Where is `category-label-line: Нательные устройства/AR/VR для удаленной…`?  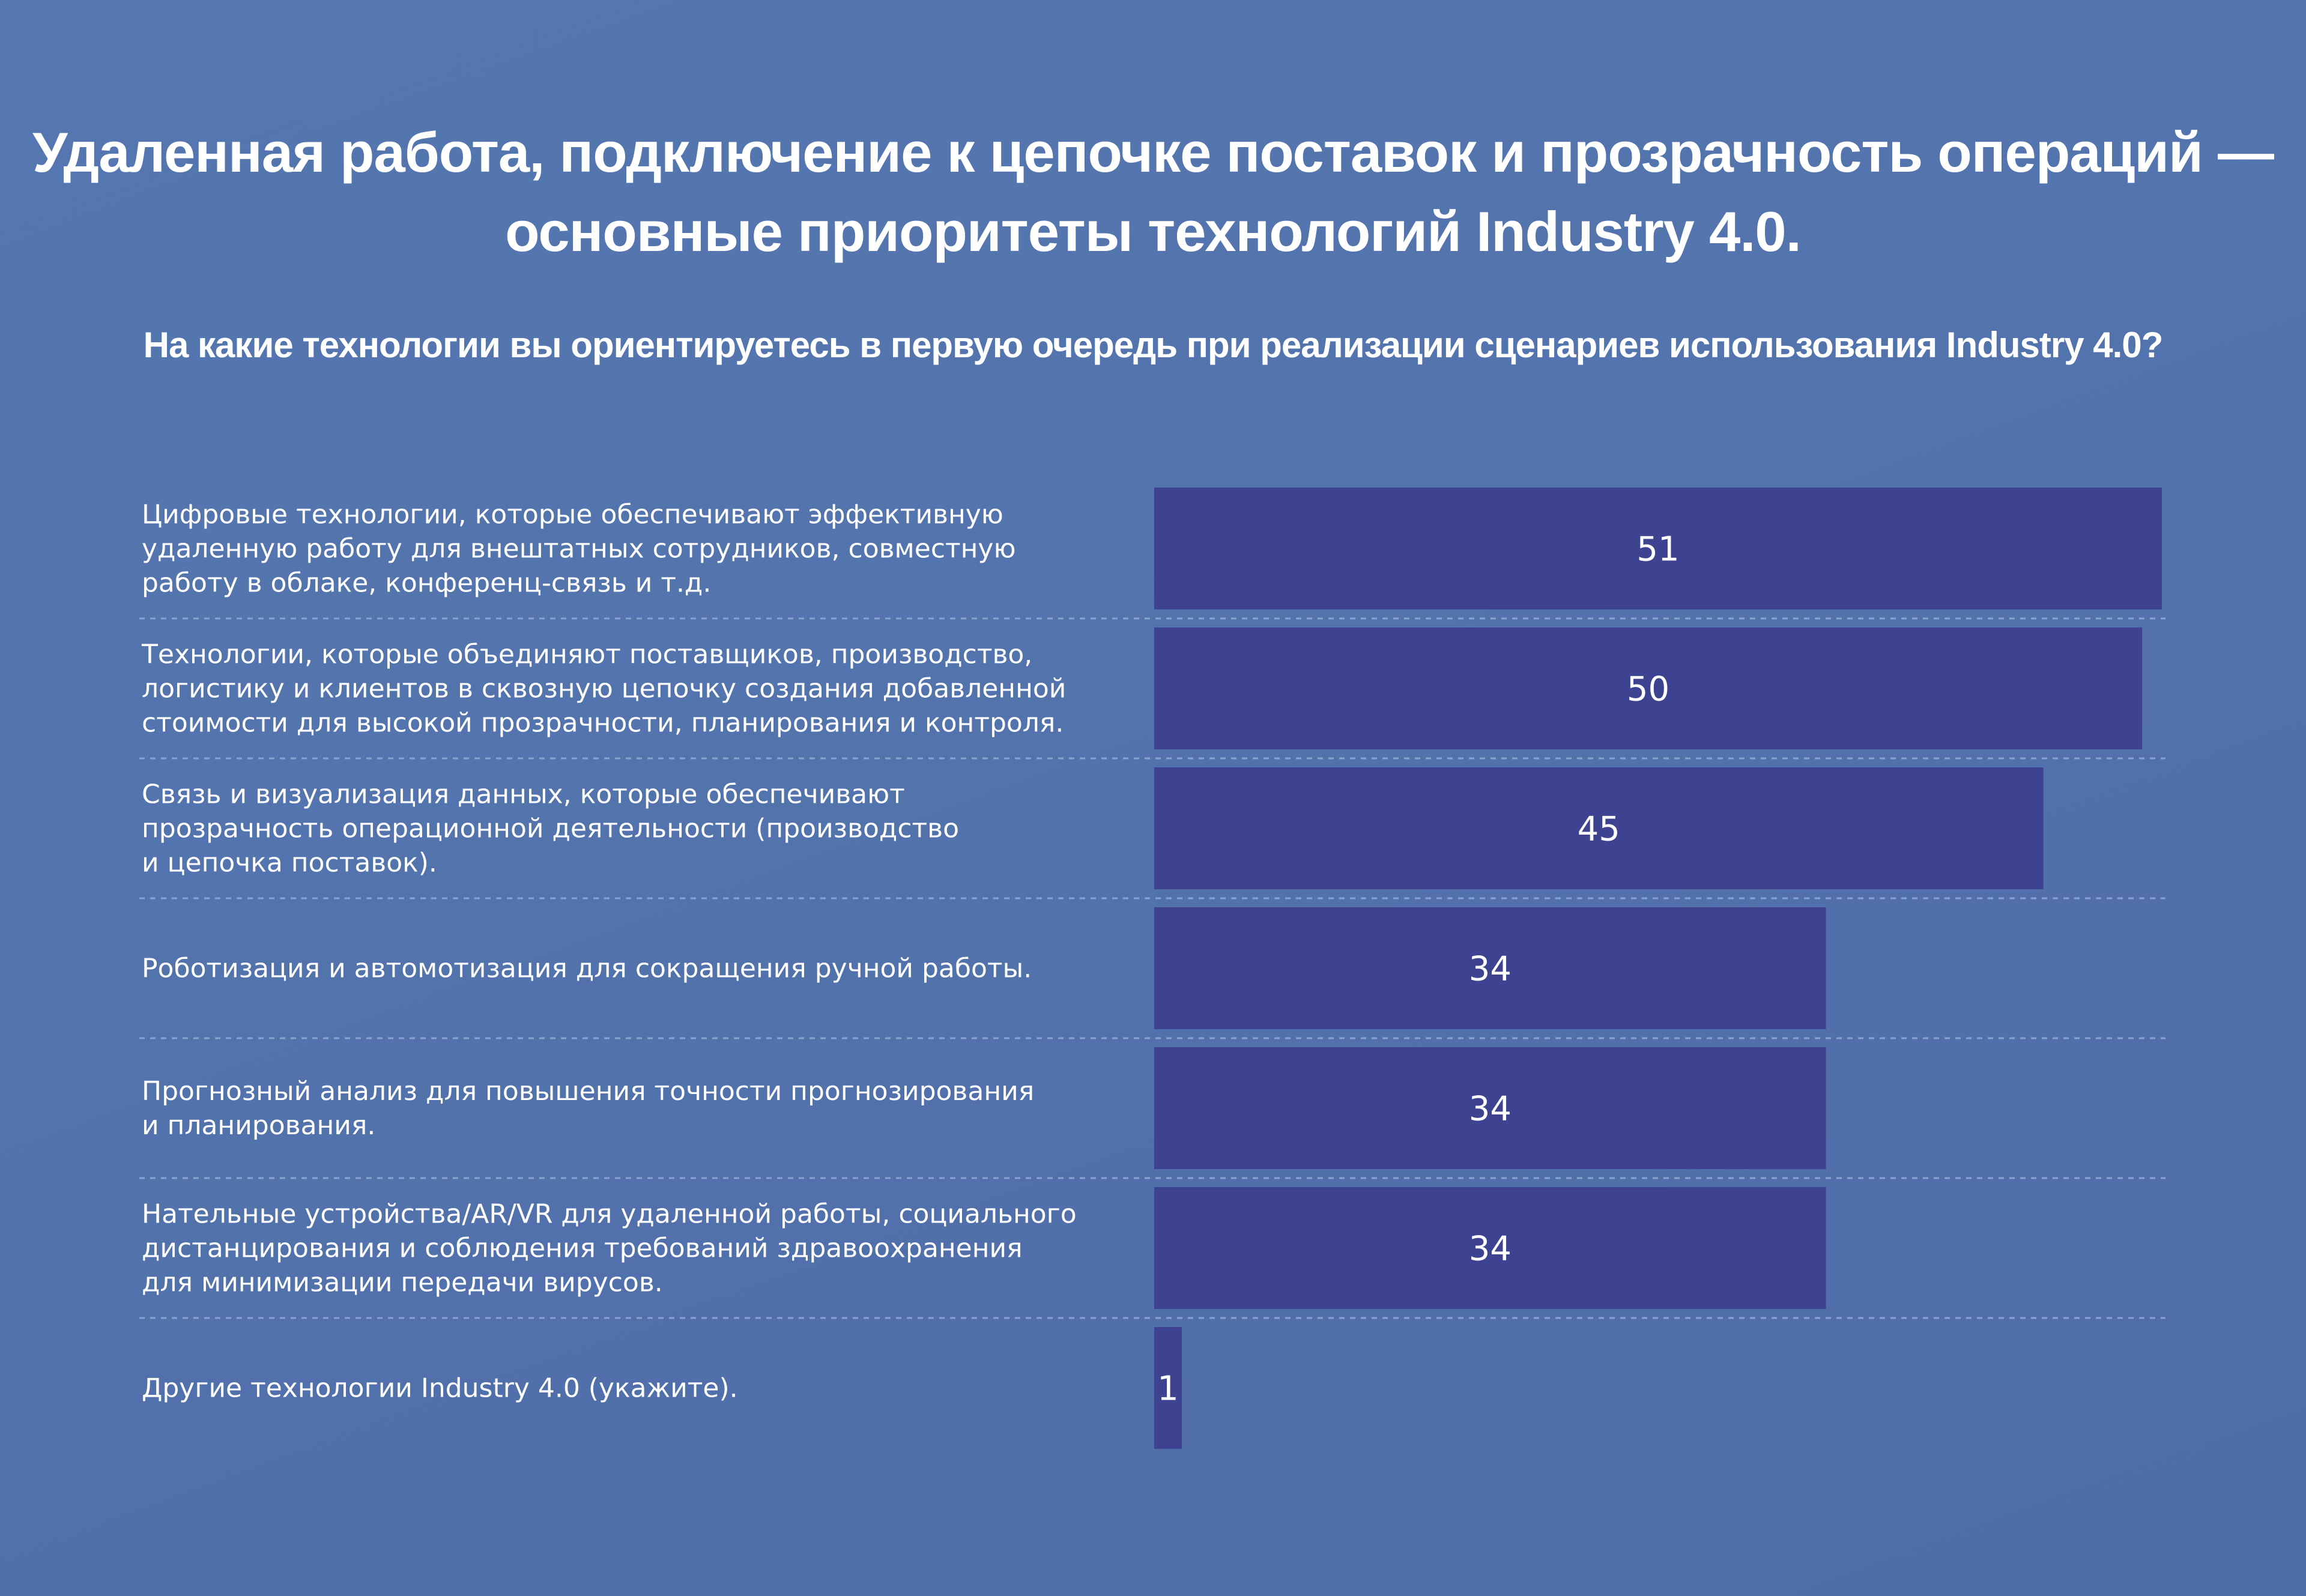
category-label-line: Нательные устройства/AR/VR для удаленной… is located at coordinates (609, 1214).